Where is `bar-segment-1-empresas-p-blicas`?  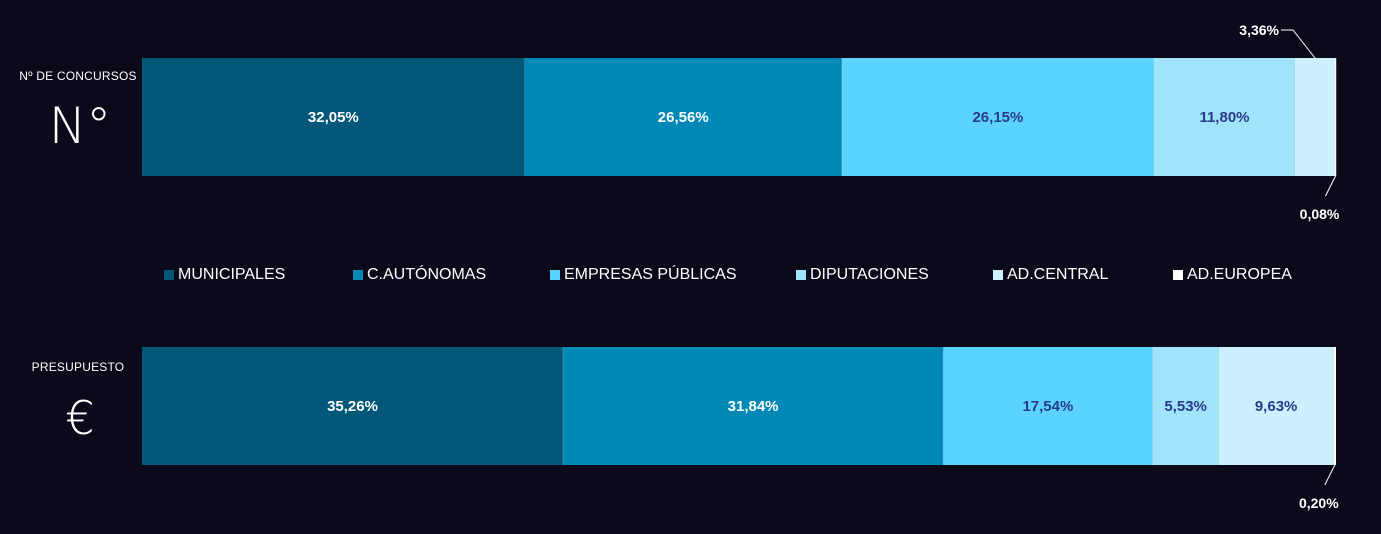 bar-segment-1-empresas-p-blicas is located at coordinates (1048, 406).